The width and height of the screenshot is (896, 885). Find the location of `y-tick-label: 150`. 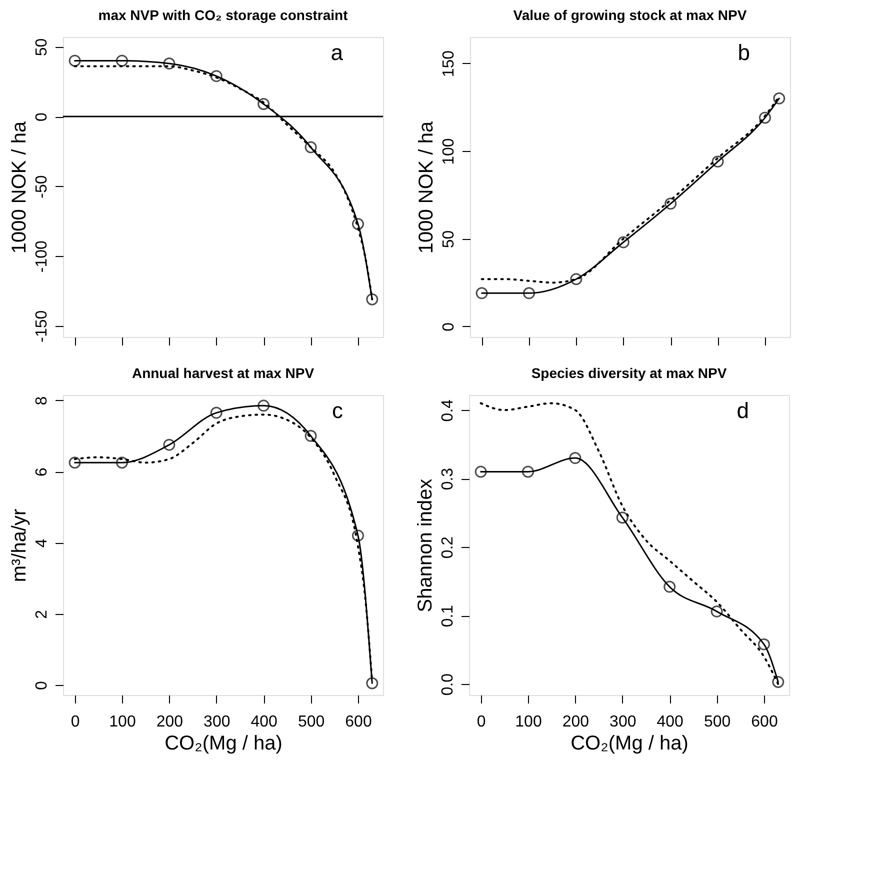

y-tick-label: 150 is located at coordinates (449, 64).